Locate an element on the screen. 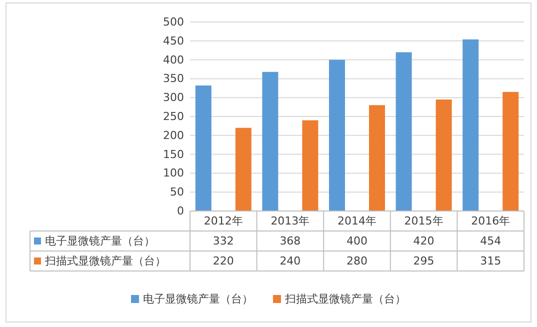 The height and width of the screenshot is (327, 537). data-label: 454 is located at coordinates (491, 241).